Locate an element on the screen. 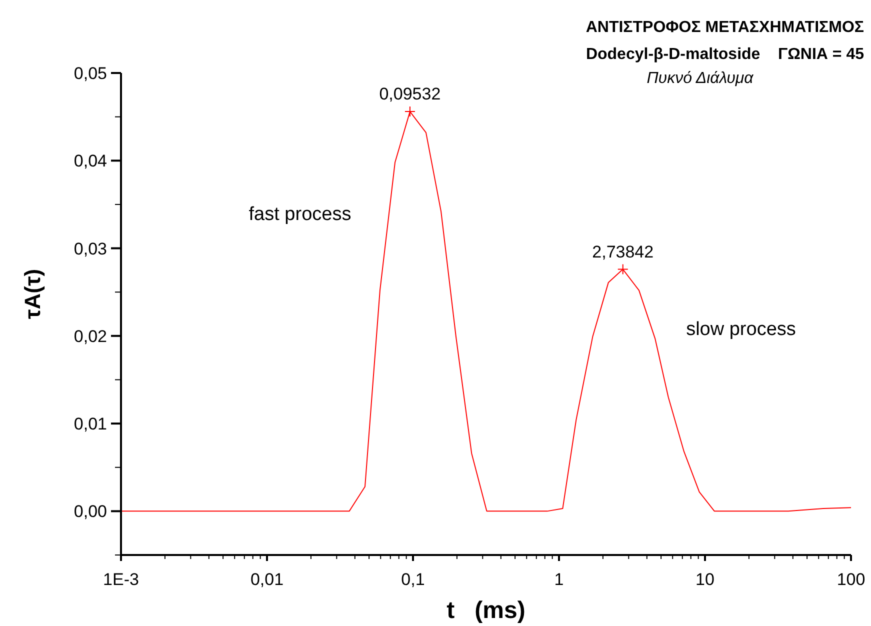  y-tick-label: 0,04 is located at coordinates (90, 161).